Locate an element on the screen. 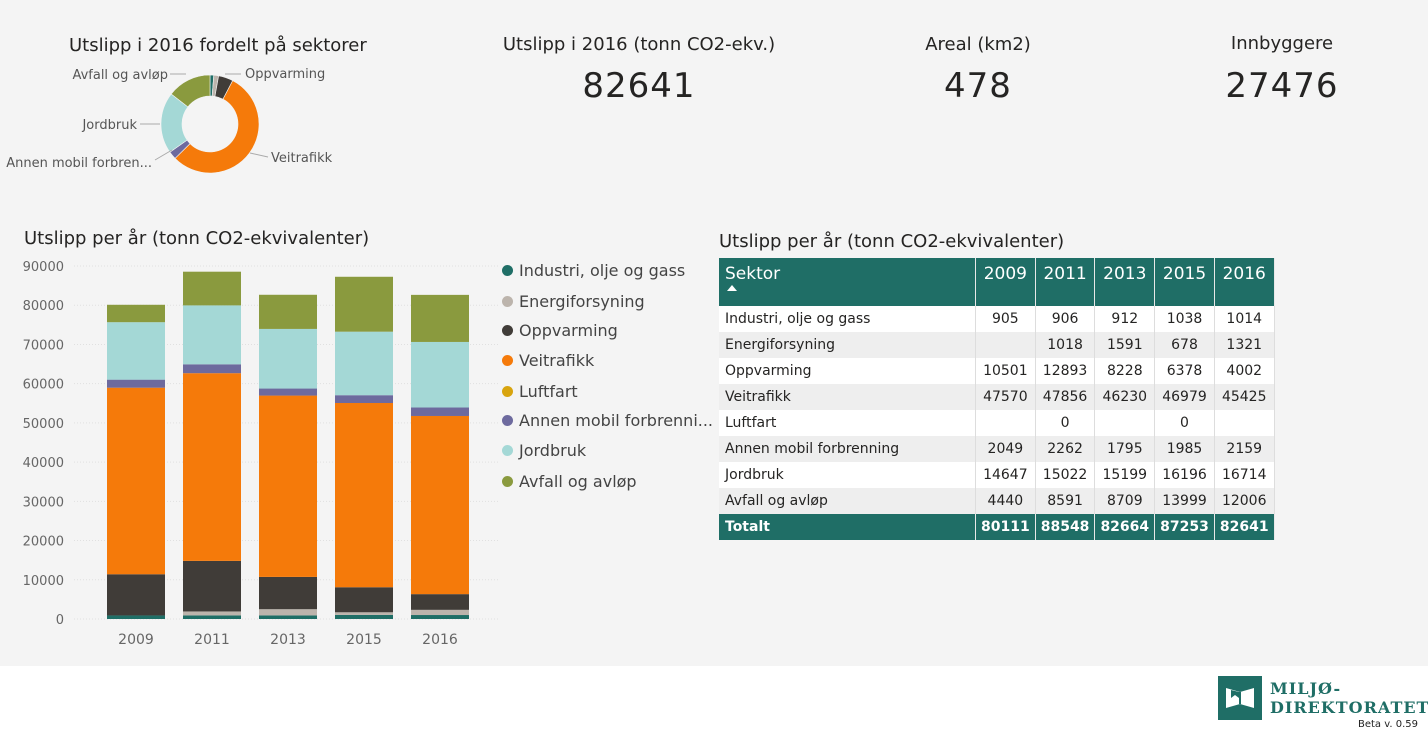 Image resolution: width=1428 pixels, height=737 pixels. table-cell: 4002 is located at coordinates (1244, 371).